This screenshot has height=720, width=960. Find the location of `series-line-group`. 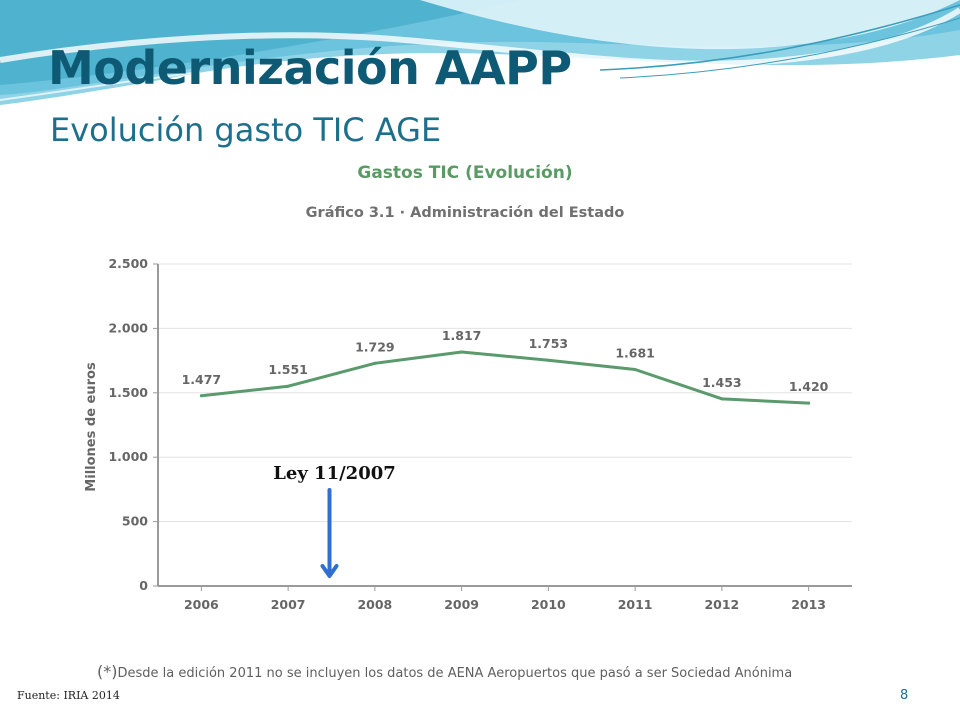

series-line-group is located at coordinates (505, 377).